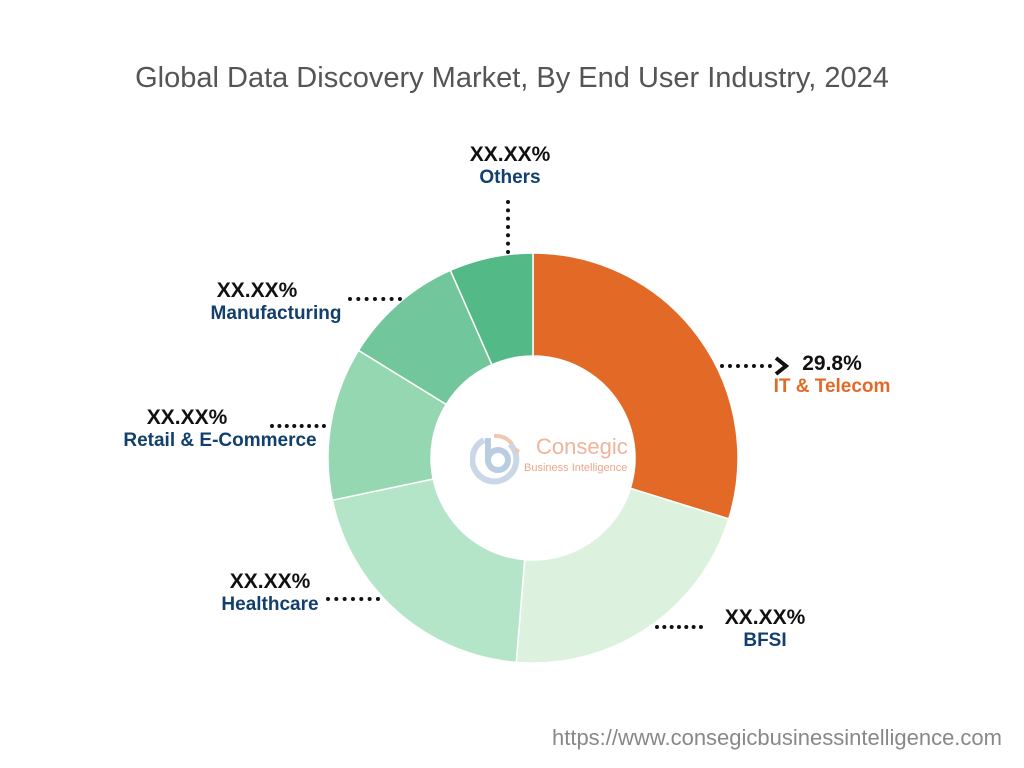 This screenshot has width=1024, height=768. I want to click on label-bfsi: XX.XX% BFSI, so click(765, 629).